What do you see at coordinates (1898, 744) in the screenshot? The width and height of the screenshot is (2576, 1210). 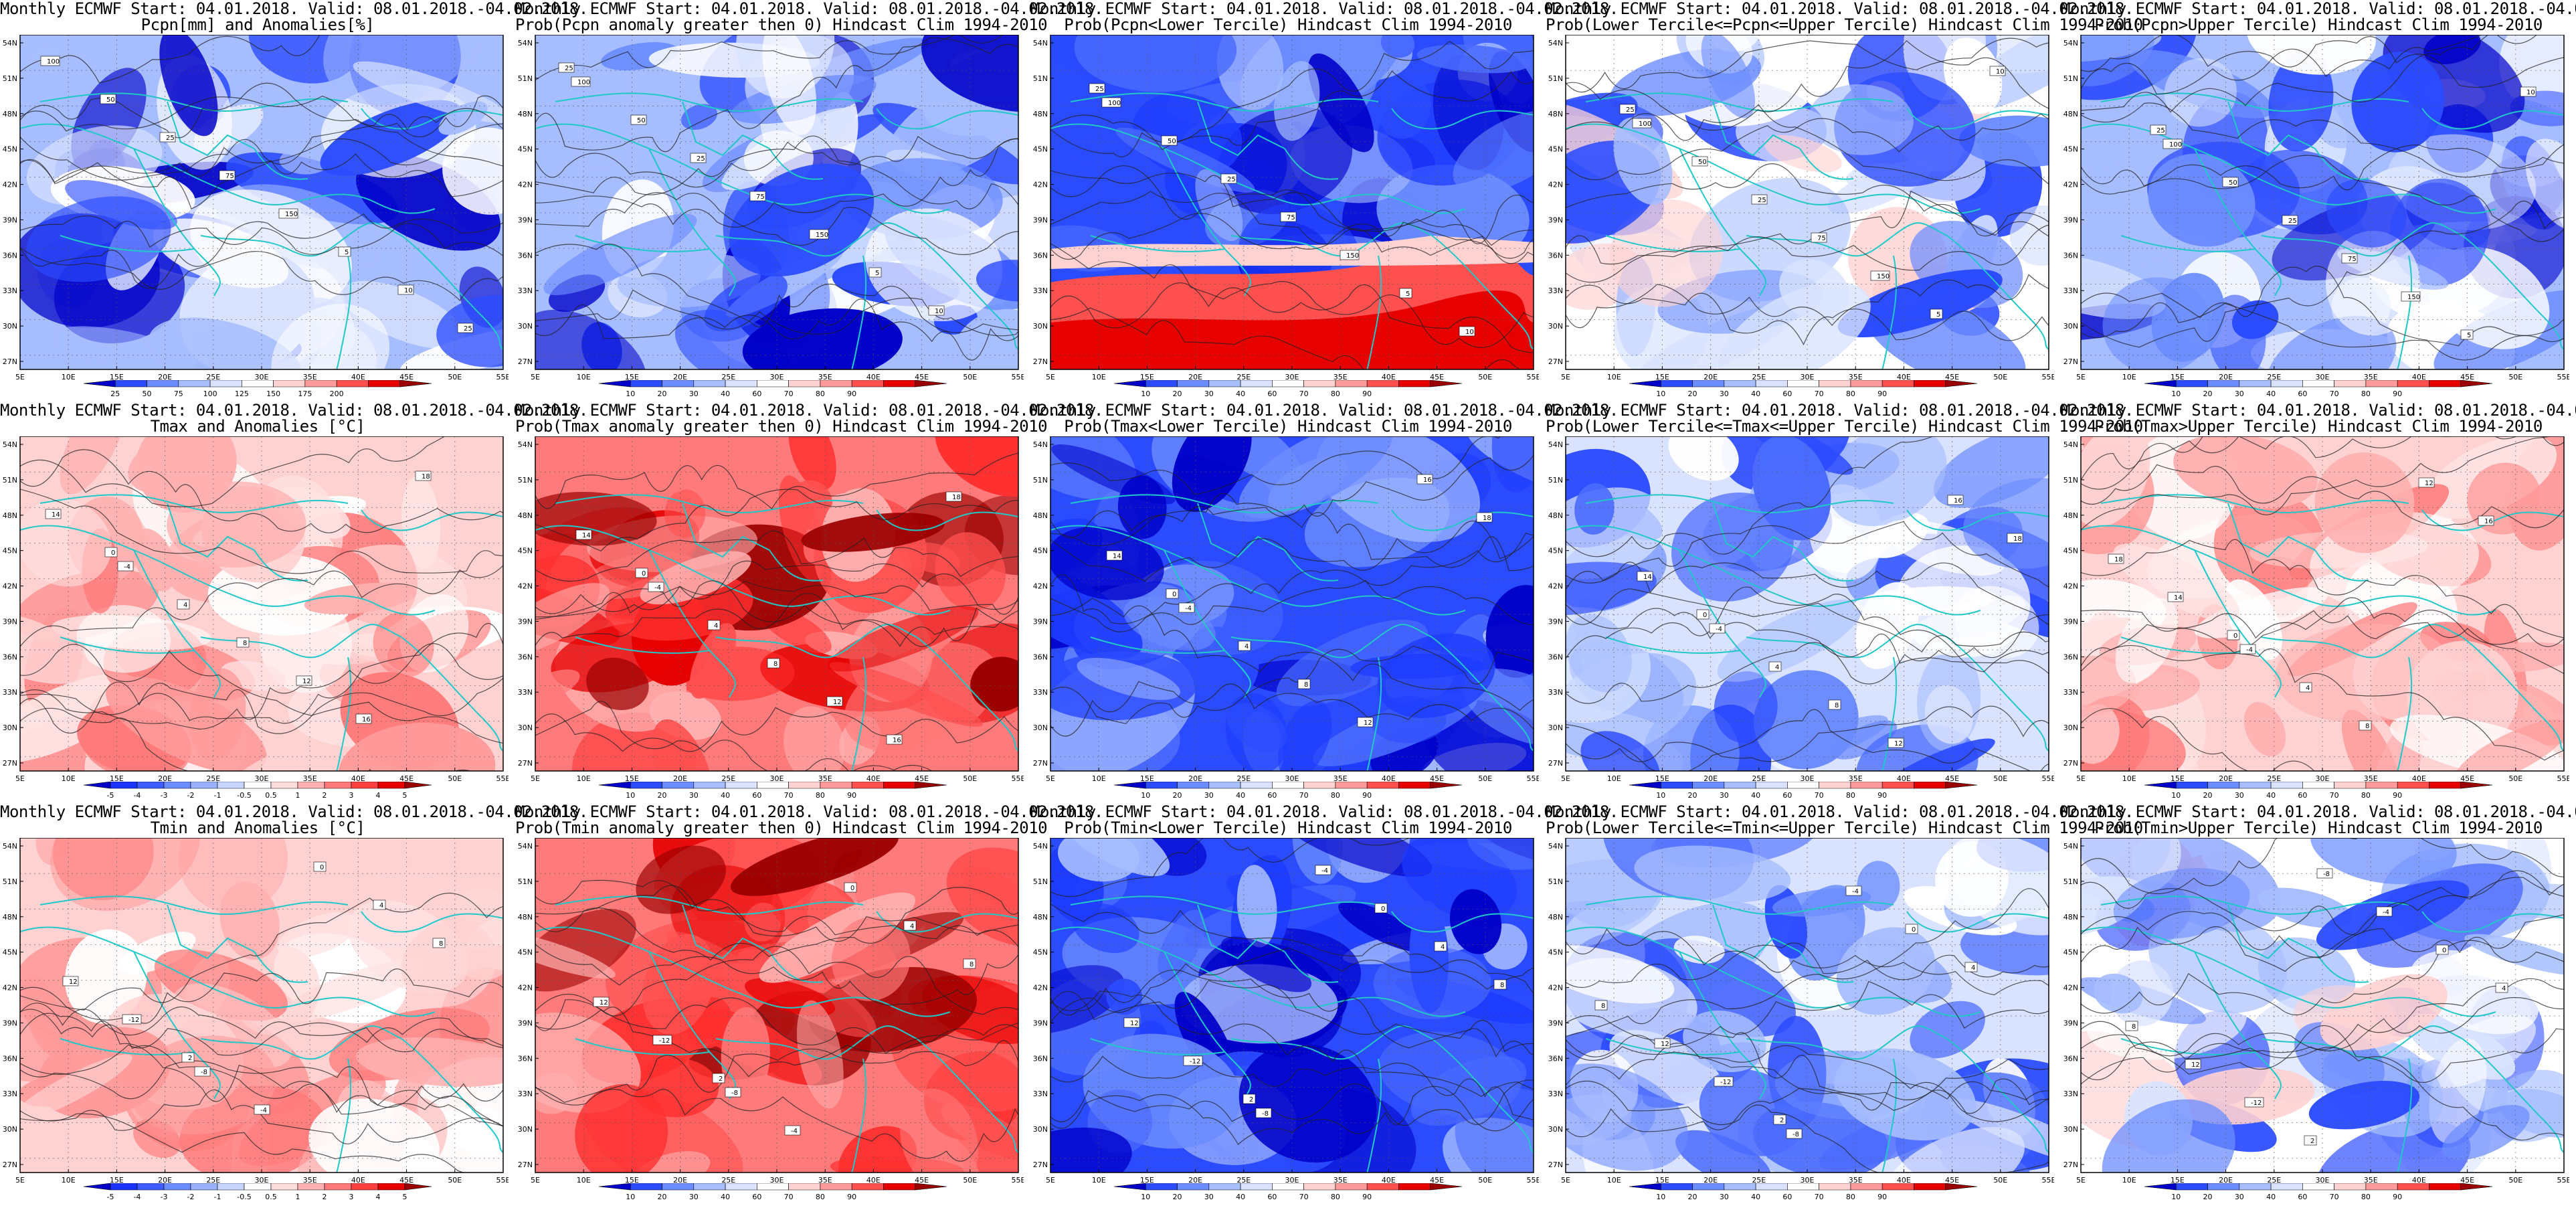 I see `contour-label: 12` at bounding box center [1898, 744].